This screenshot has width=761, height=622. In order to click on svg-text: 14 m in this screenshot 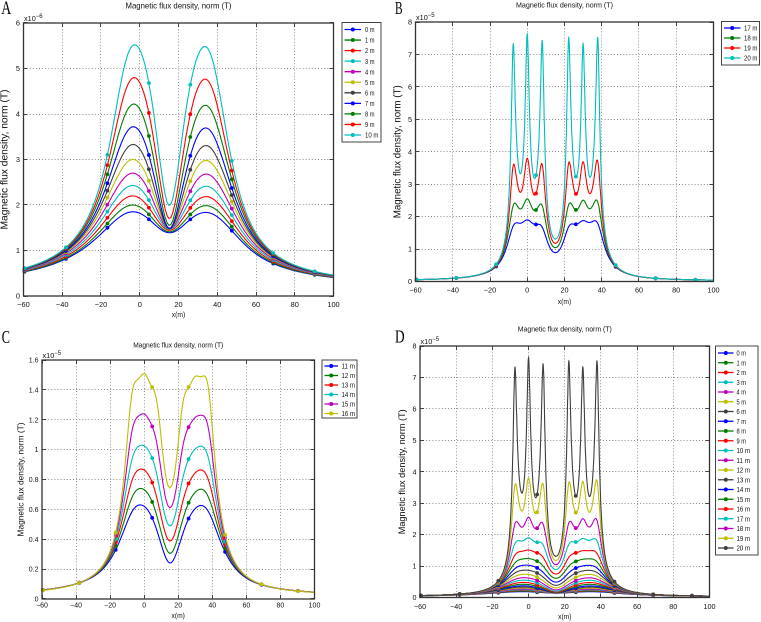, I will do `click(744, 490)`.